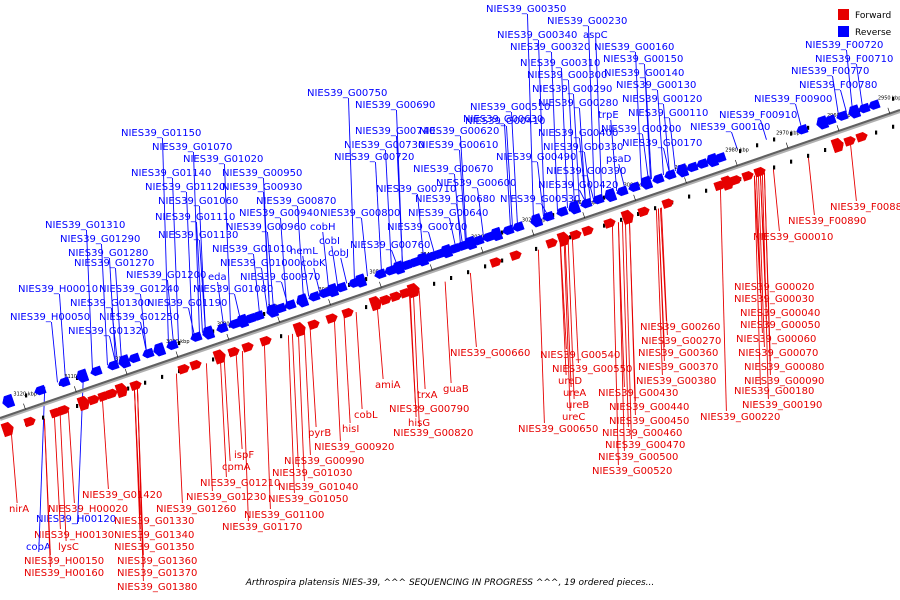 Image resolution: width=900 pixels, height=600 pixels. I want to click on axis-tick-label: 2980 kbp, so click(737, 151).